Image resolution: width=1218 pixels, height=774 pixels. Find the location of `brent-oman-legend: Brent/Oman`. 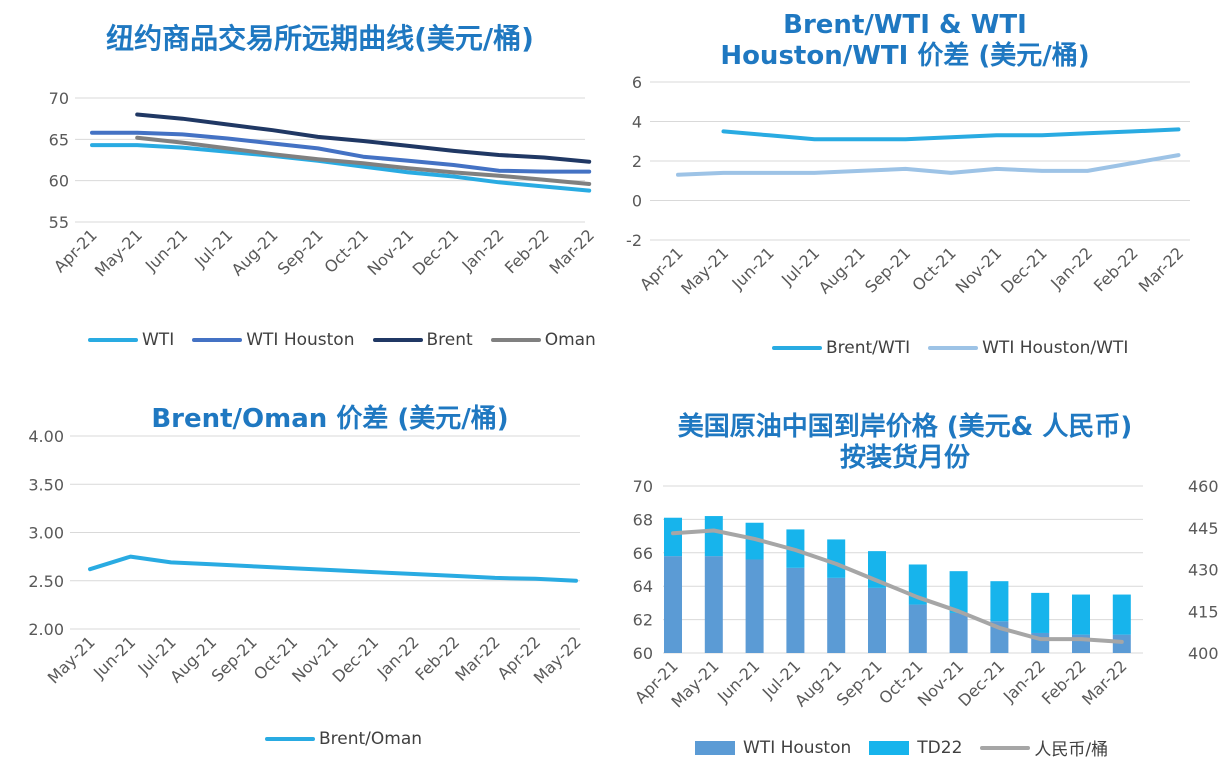

brent-oman-legend: Brent/Oman is located at coordinates (352, 739).